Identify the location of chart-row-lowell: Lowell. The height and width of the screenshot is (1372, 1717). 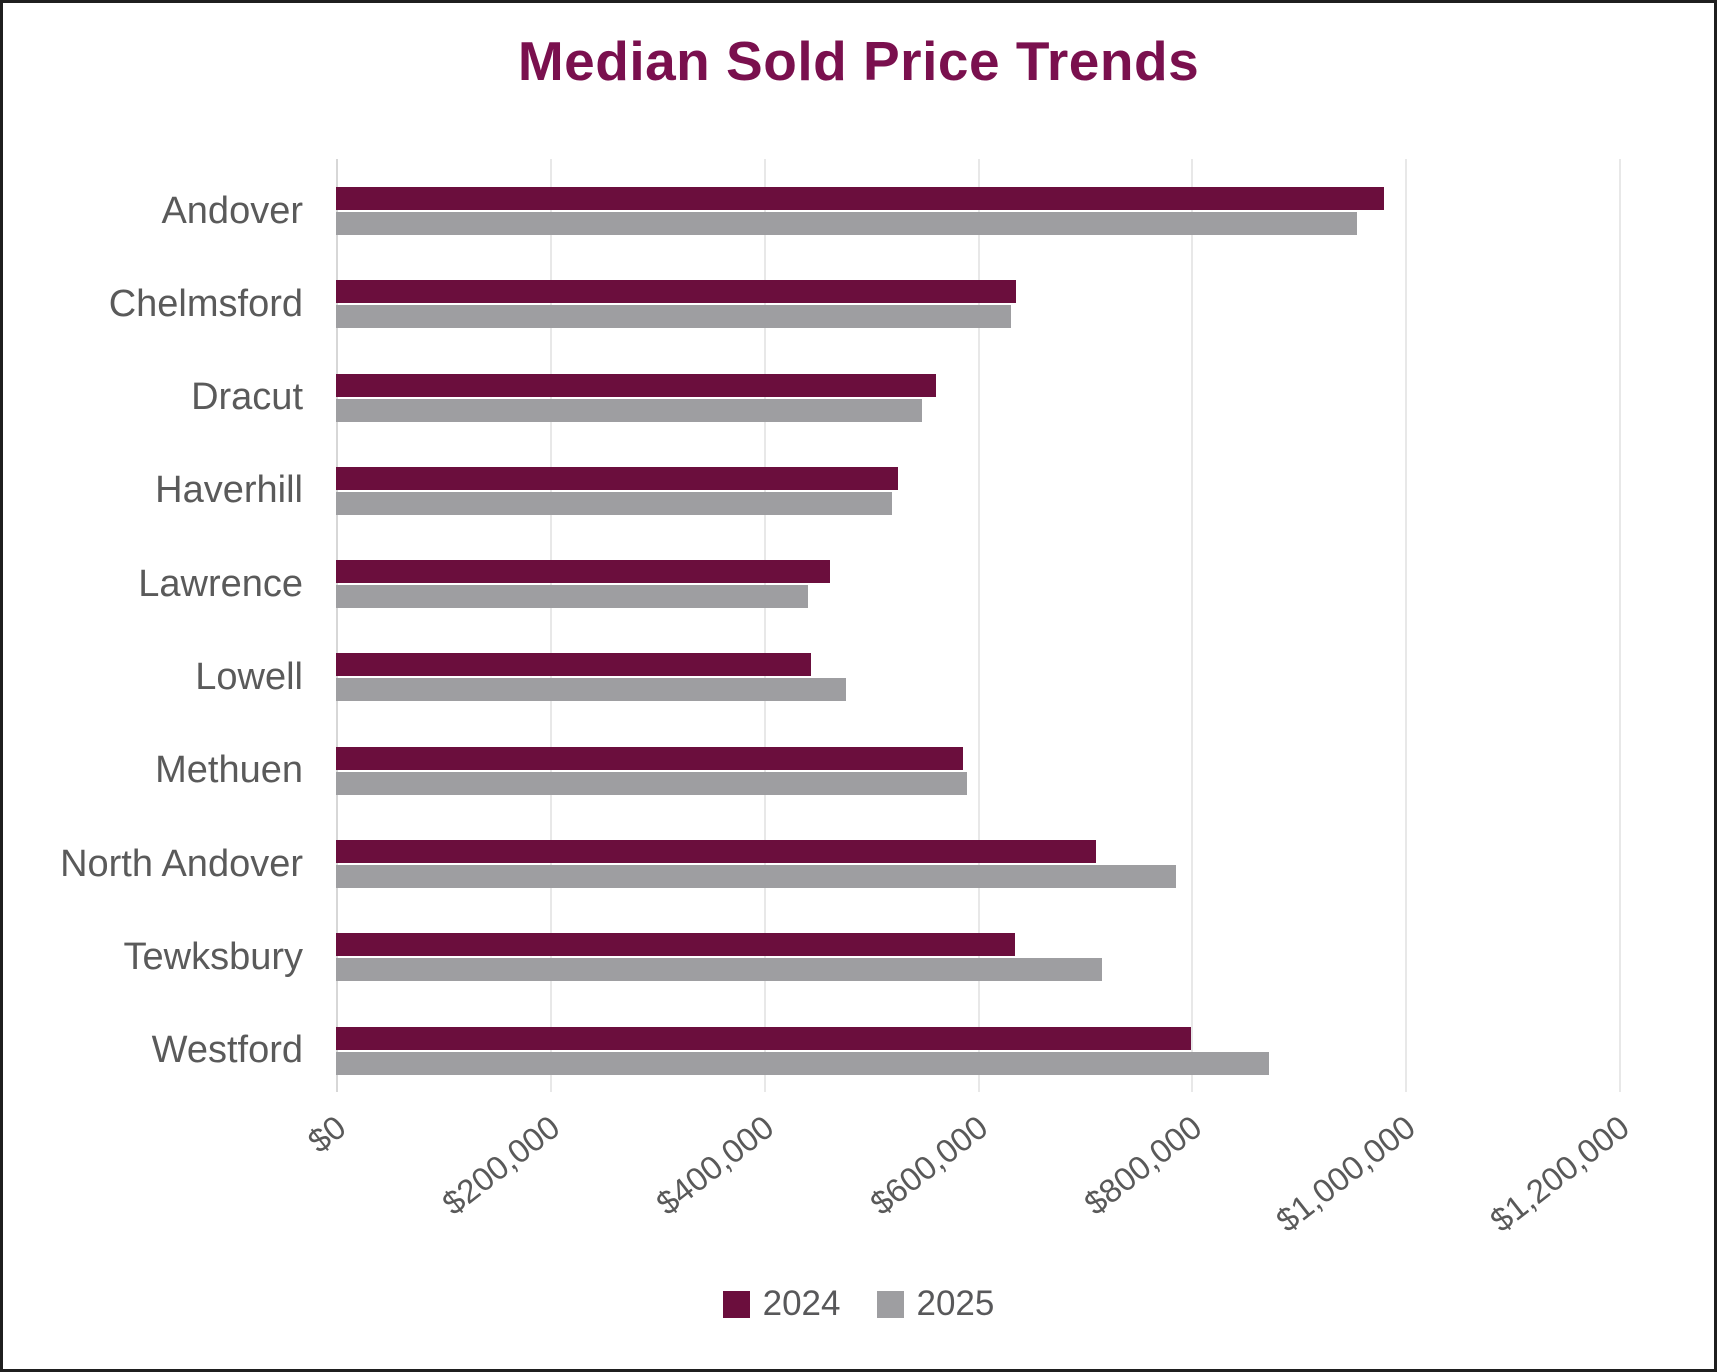
(907, 671).